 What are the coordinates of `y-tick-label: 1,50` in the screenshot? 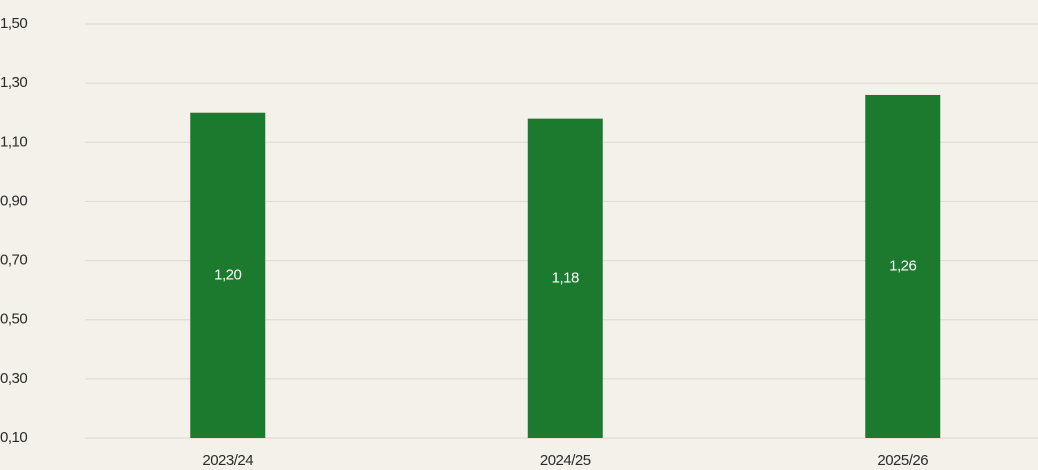 It's located at (13, 23).